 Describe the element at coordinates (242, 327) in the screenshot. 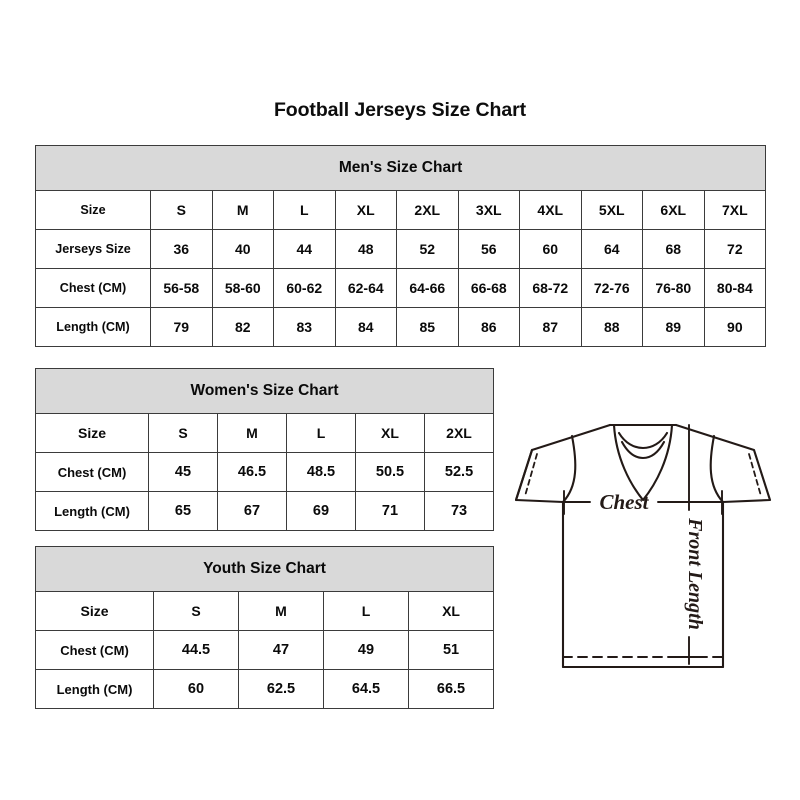

I see `table-cell: 82` at that location.